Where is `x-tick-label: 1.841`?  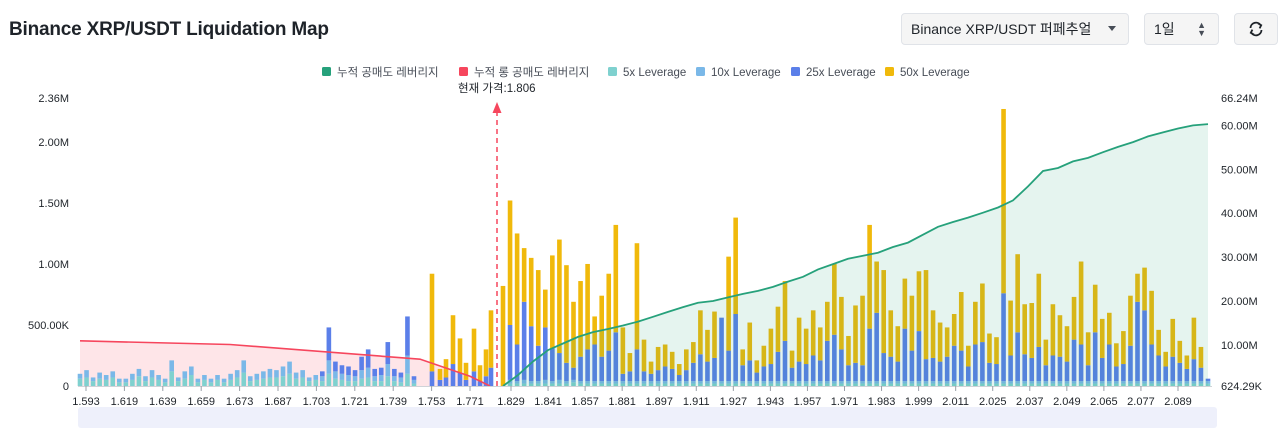 x-tick-label: 1.841 is located at coordinates (548, 402).